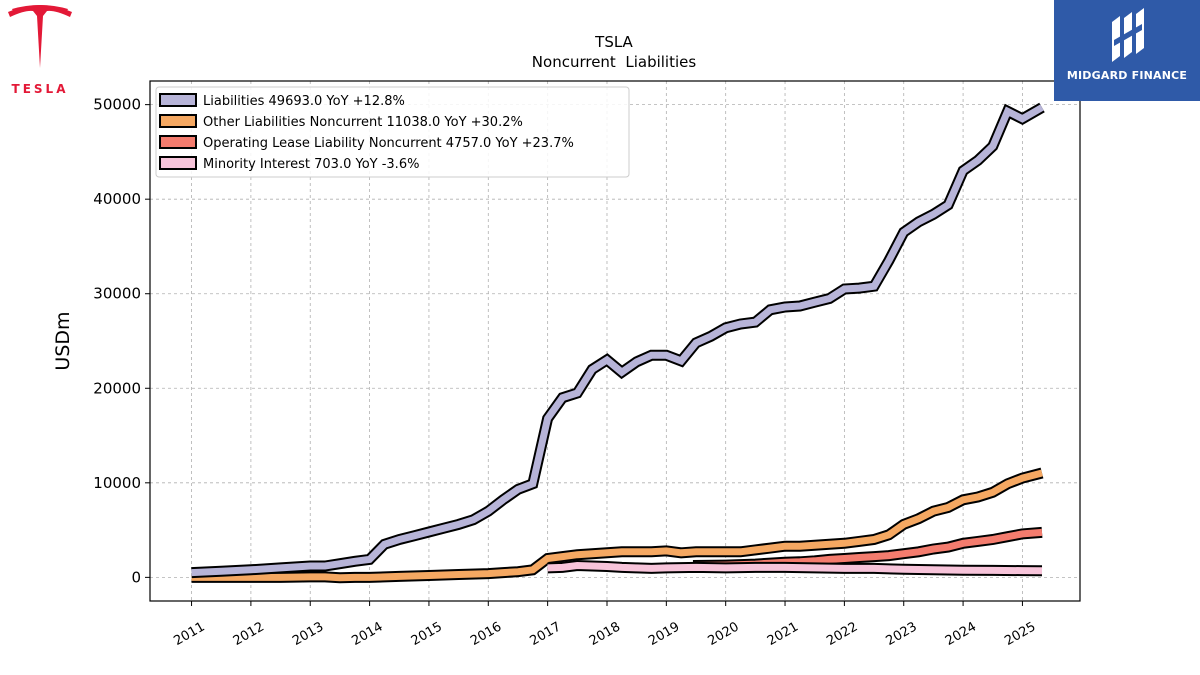 The image size is (1200, 675). I want to click on tesla-wordmark: TESLA, so click(40, 89).